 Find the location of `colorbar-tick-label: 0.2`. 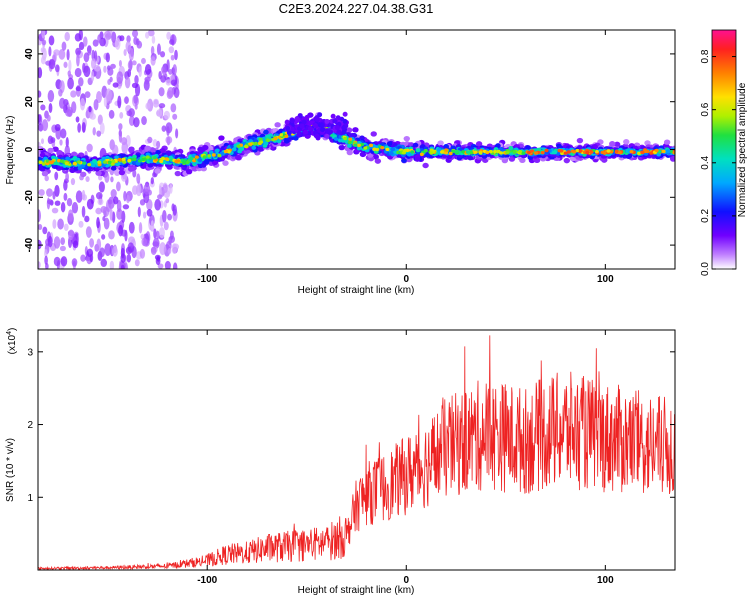

colorbar-tick-label: 0.2 is located at coordinates (705, 216).